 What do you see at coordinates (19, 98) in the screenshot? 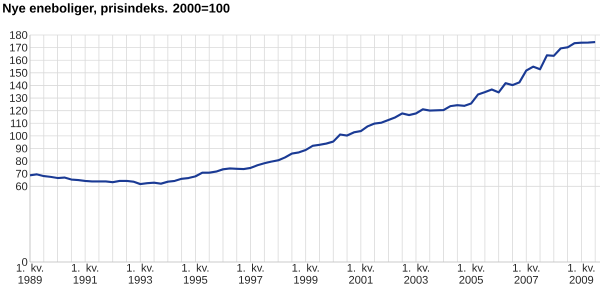
I see `y-tick-label: 130` at bounding box center [19, 98].